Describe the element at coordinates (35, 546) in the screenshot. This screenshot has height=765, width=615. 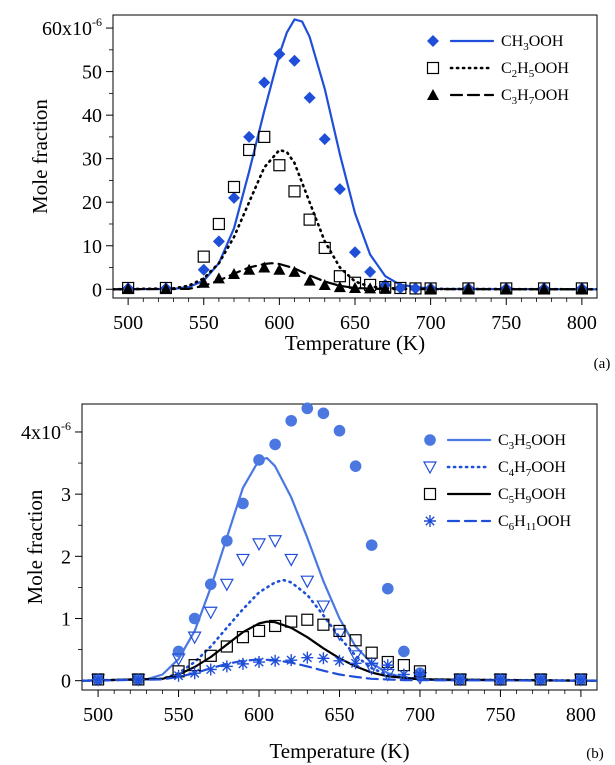
I see `y-axis-label: Mole fraction` at that location.